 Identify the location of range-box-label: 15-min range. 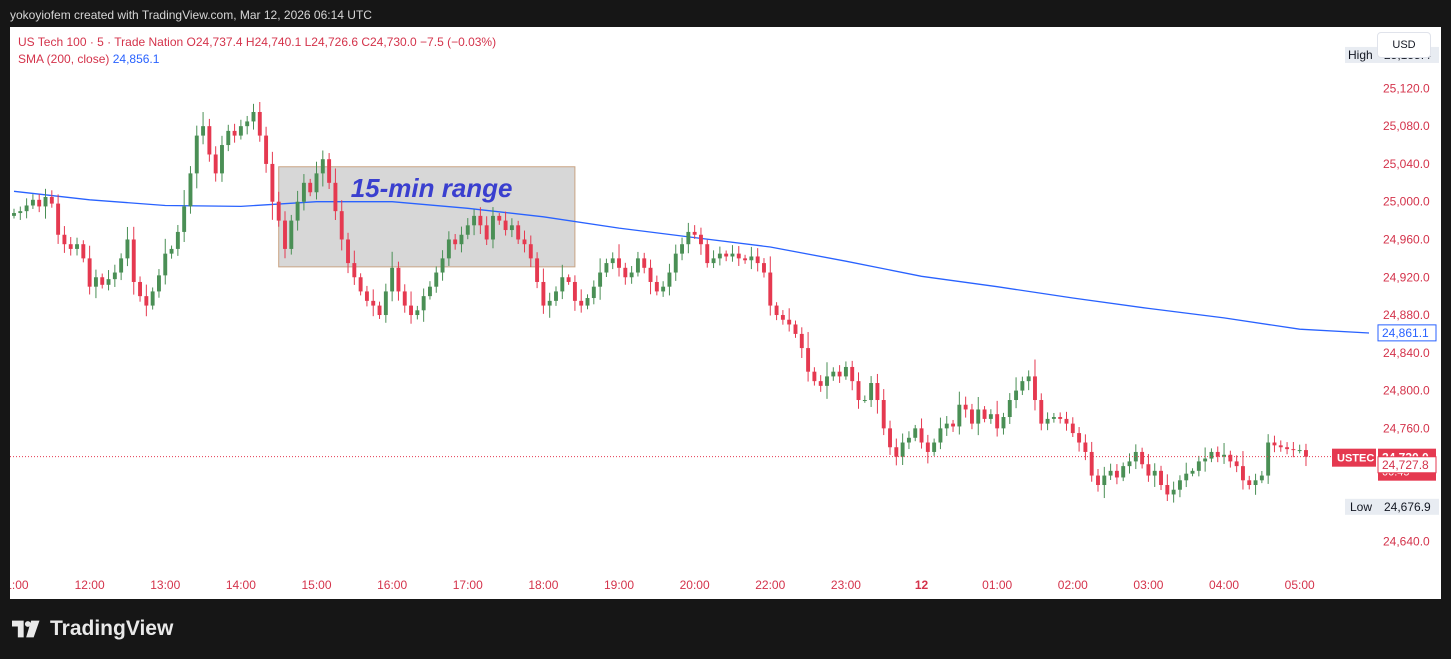
(432, 188).